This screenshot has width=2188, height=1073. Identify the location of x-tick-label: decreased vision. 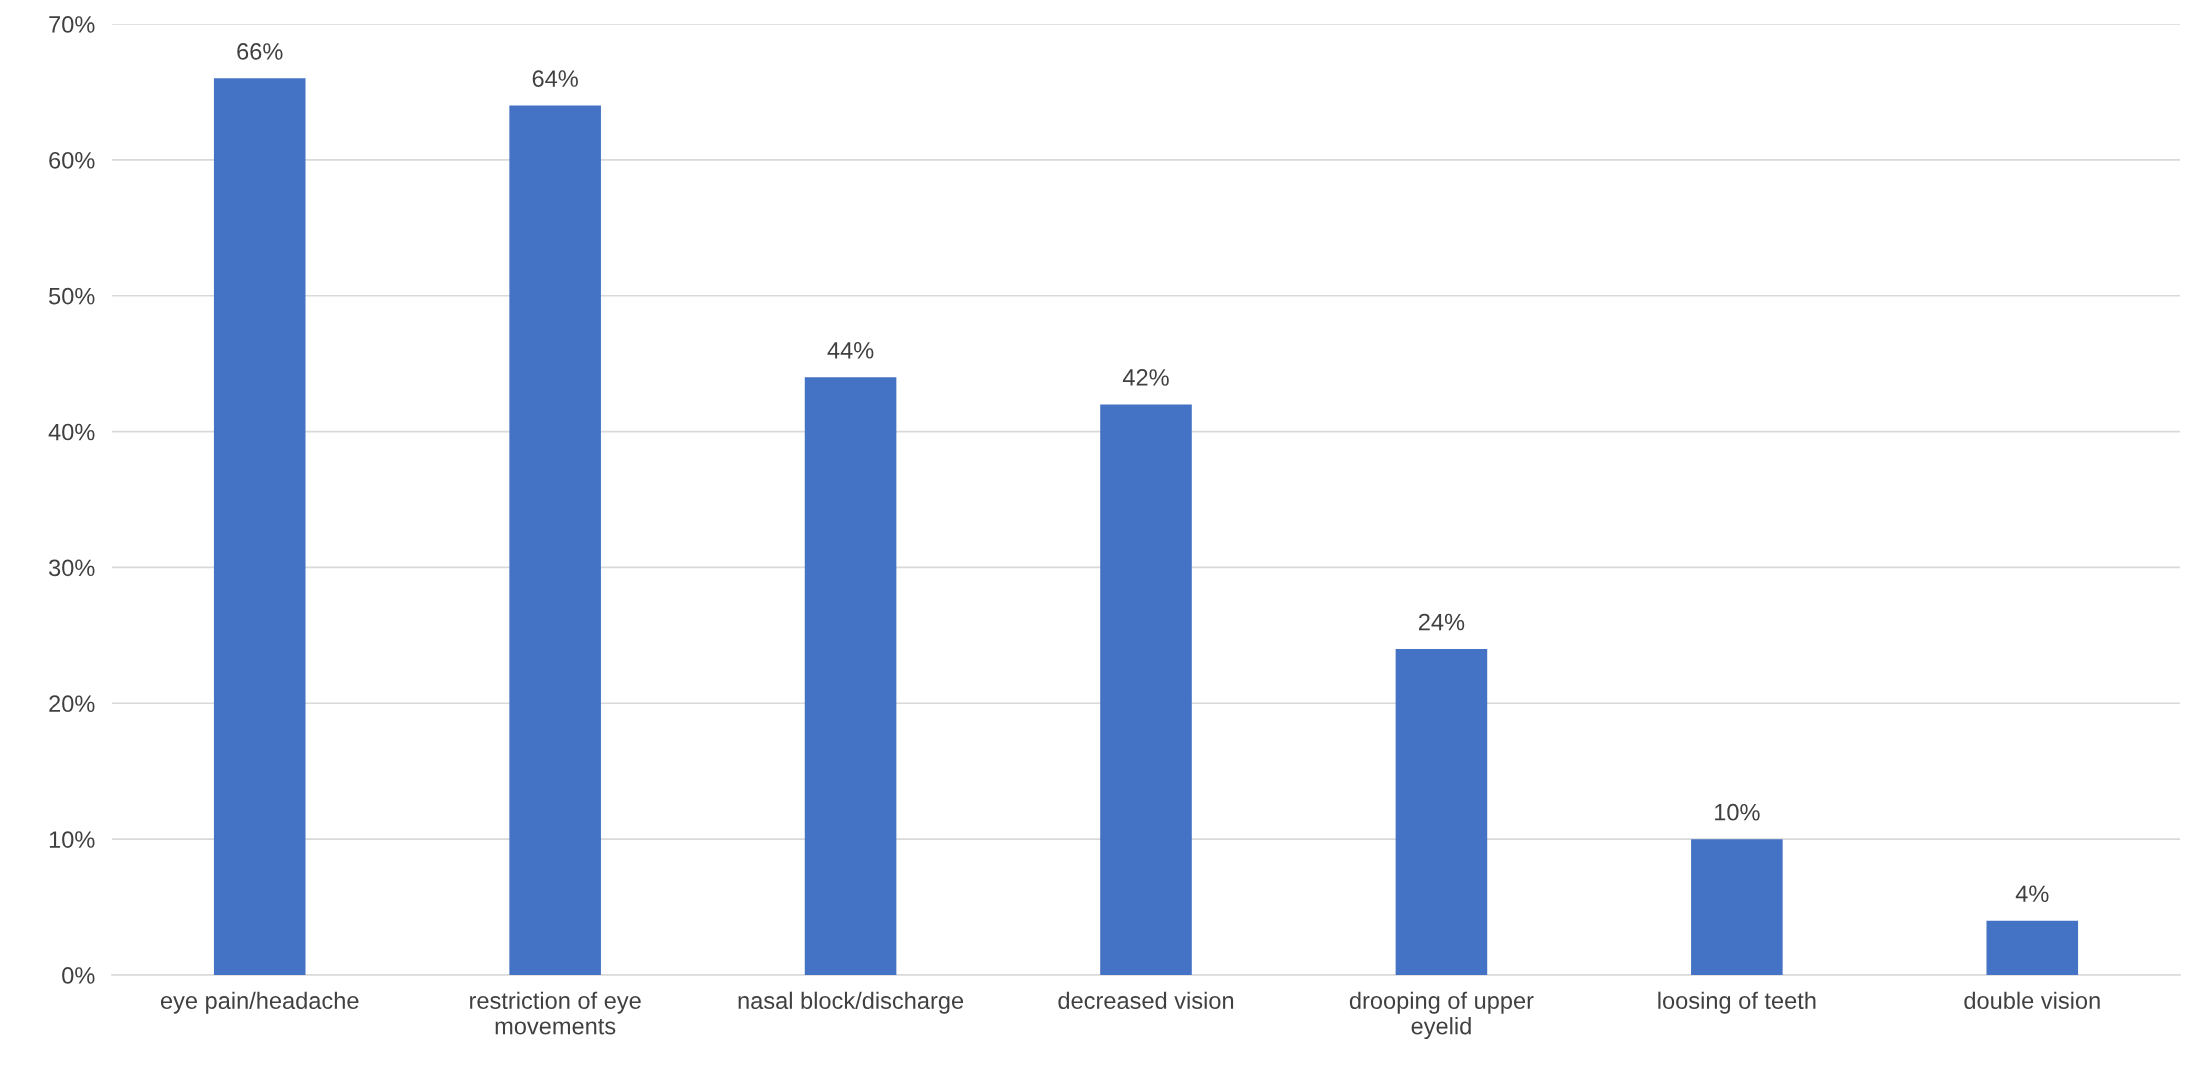
(1146, 1000).